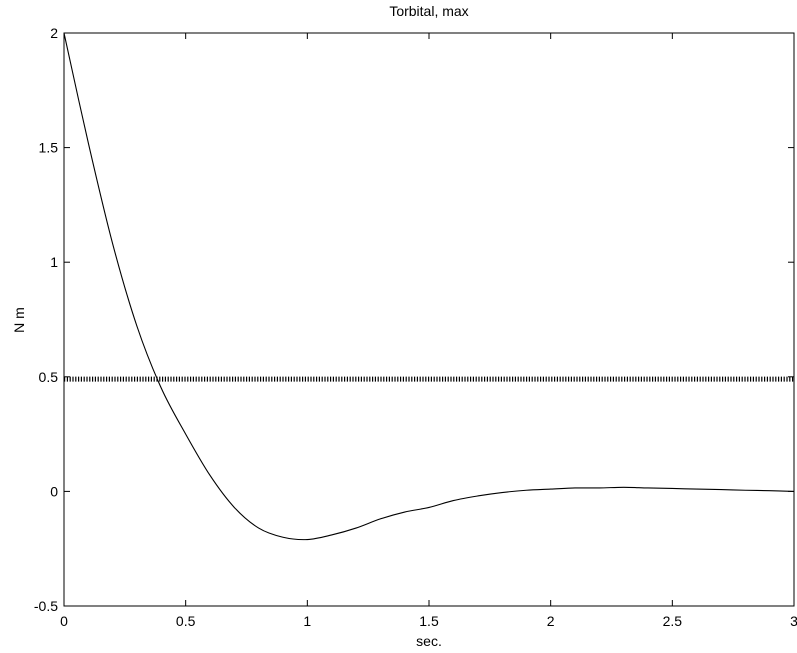 This screenshot has height=653, width=797. I want to click on y-tick-label: 1, so click(54, 262).